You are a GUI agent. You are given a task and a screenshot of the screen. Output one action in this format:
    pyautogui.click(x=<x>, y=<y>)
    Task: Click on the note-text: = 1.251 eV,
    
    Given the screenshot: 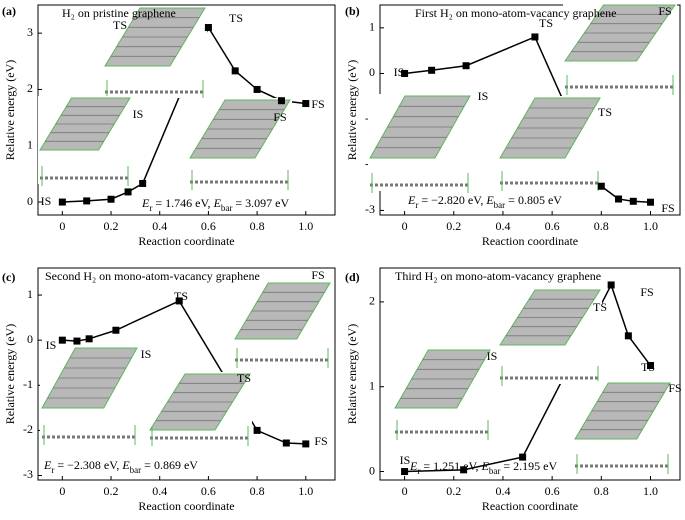 What is the action you would take?
    pyautogui.click(x=450, y=466)
    